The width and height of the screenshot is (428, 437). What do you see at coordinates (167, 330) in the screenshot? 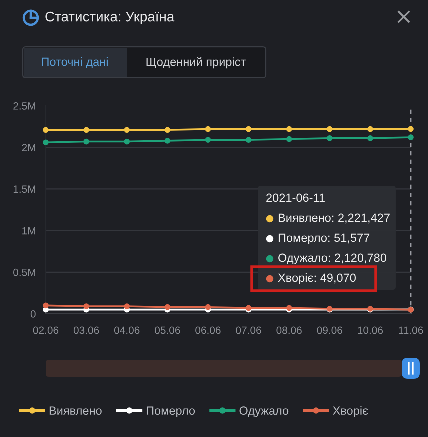
I see `x-tick-label: 05.06` at bounding box center [167, 330].